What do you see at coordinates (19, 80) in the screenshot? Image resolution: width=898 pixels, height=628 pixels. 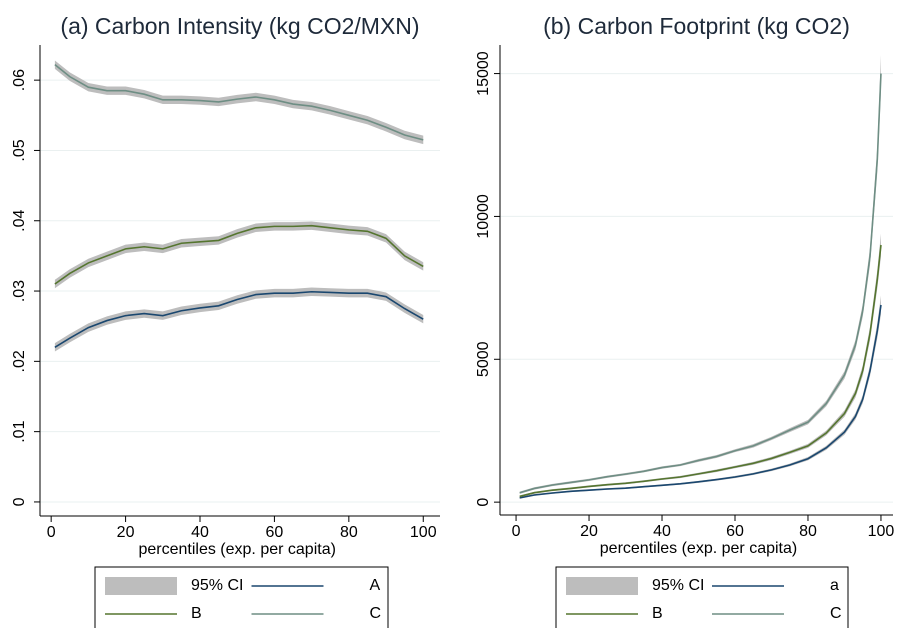 I see `y-tick-label: .06` at bounding box center [19, 80].